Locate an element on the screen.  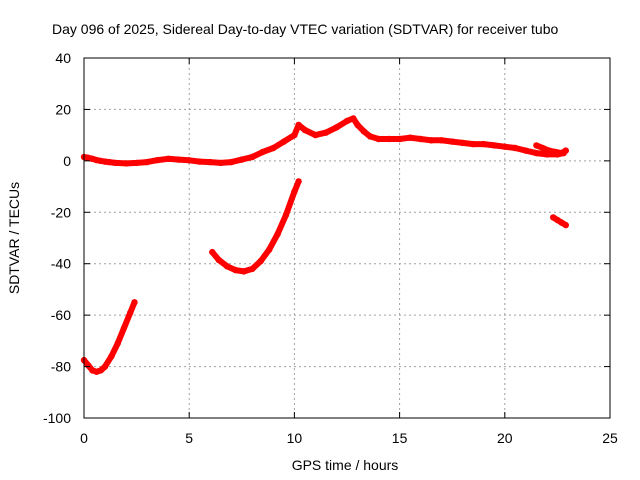
series-late-upper is located at coordinates (551, 149).